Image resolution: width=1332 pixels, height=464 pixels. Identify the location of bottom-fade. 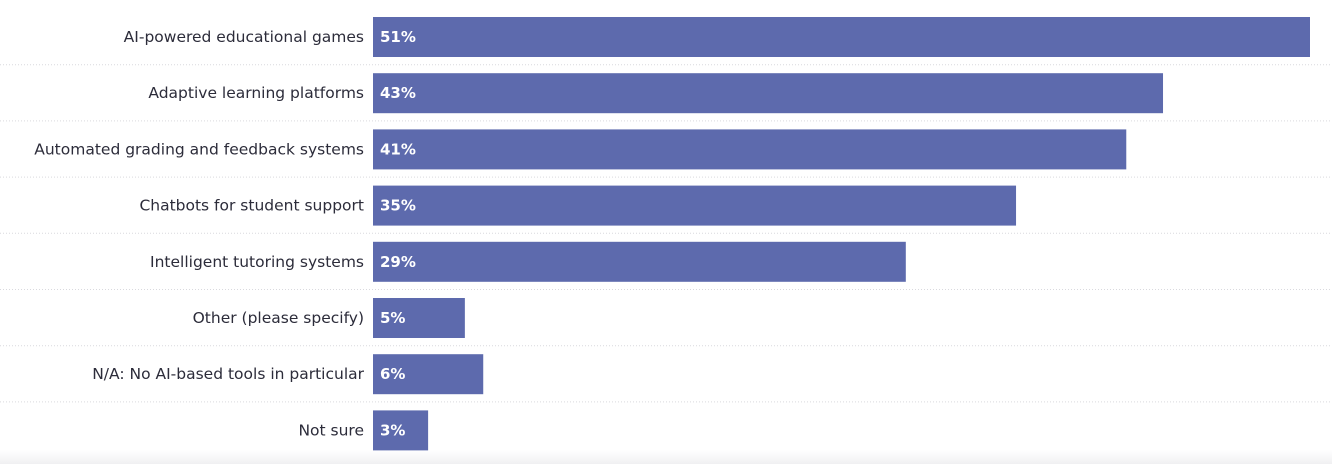
(666, 457).